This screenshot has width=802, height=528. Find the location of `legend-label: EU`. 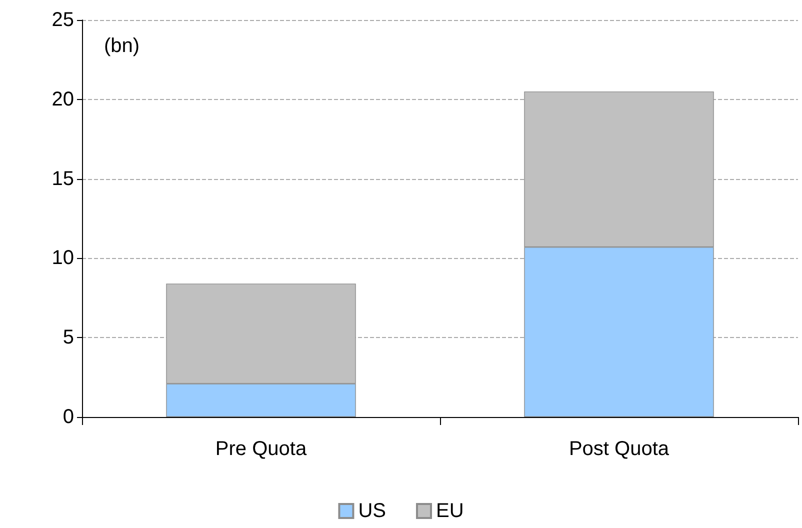

legend-label: EU is located at coordinates (450, 511).